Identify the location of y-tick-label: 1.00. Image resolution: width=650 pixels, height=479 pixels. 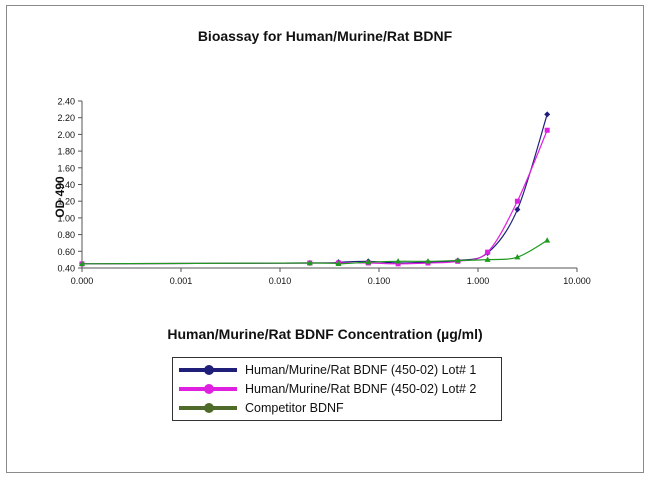
(66, 218).